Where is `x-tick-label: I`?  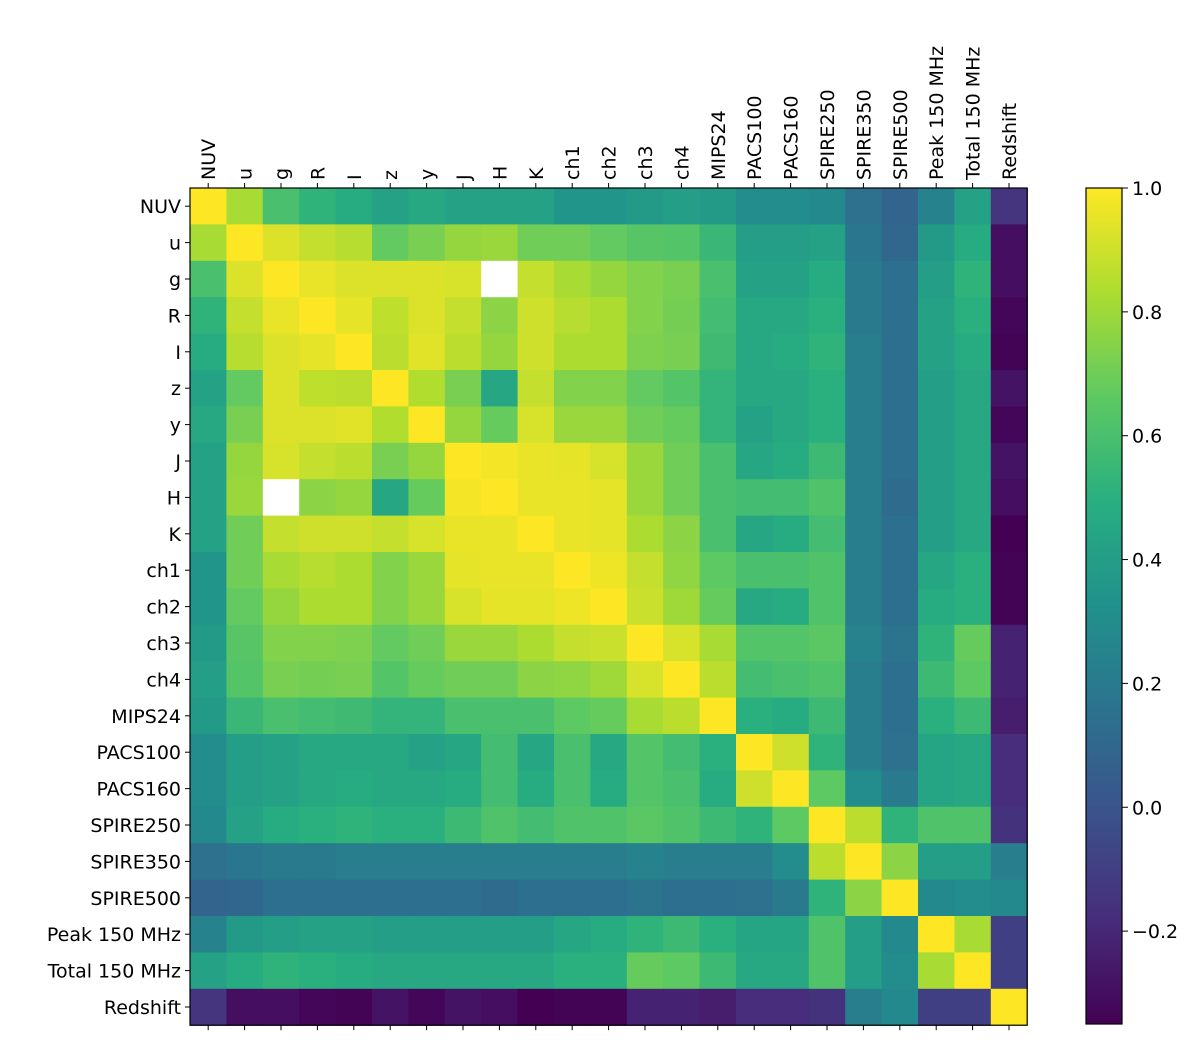 x-tick-label: I is located at coordinates (355, 177).